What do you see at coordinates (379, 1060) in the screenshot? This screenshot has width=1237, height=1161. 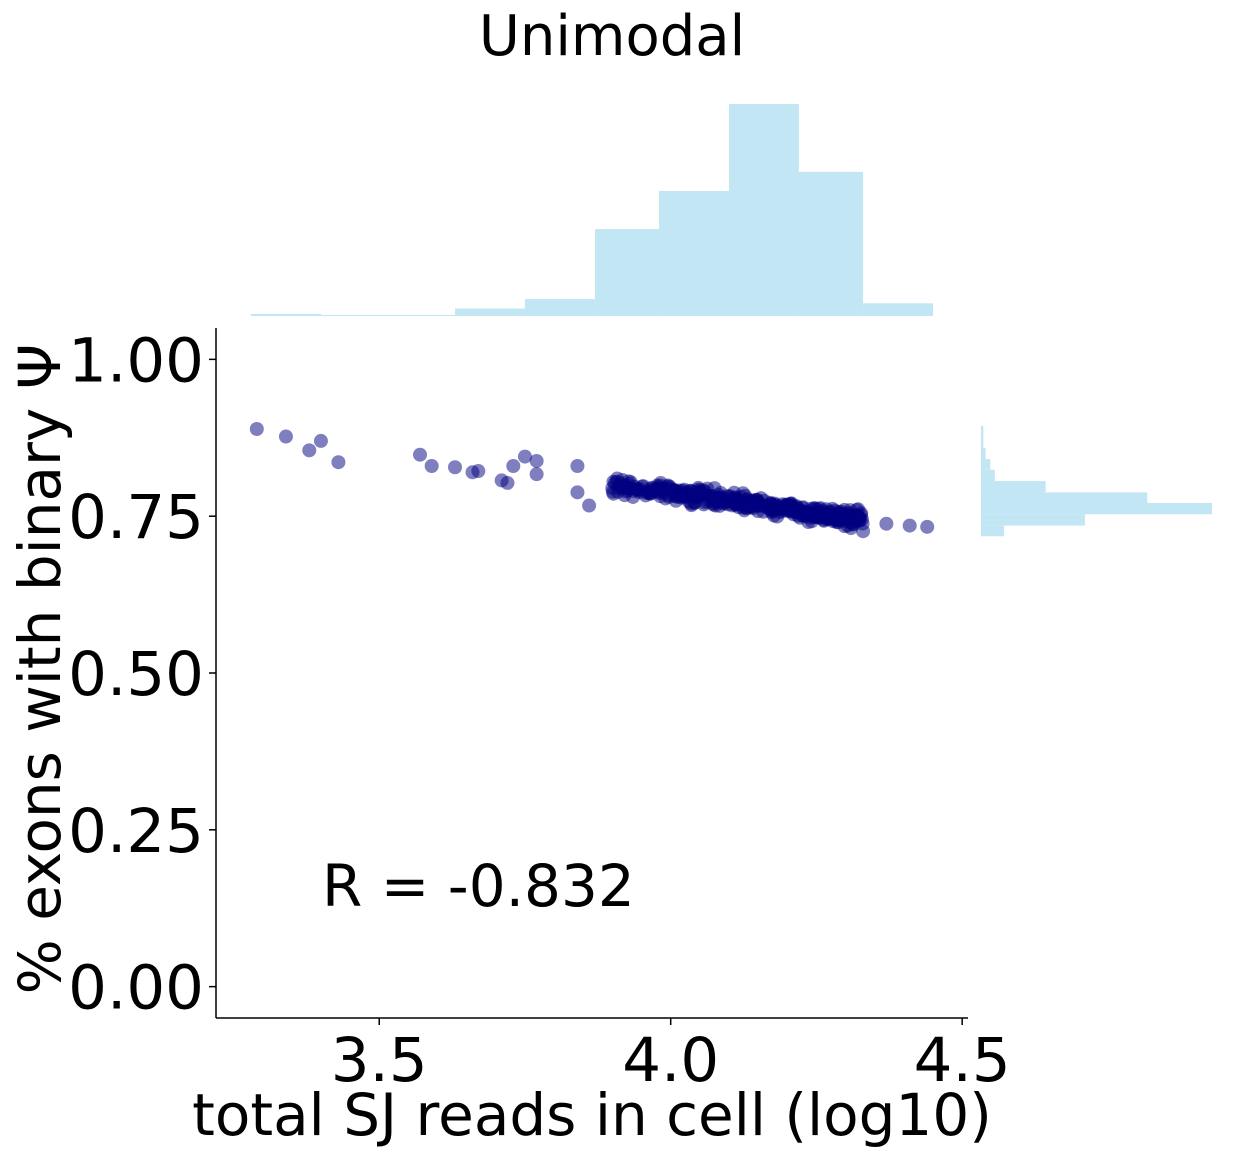 I see `x-tick-label: 3.5` at bounding box center [379, 1060].